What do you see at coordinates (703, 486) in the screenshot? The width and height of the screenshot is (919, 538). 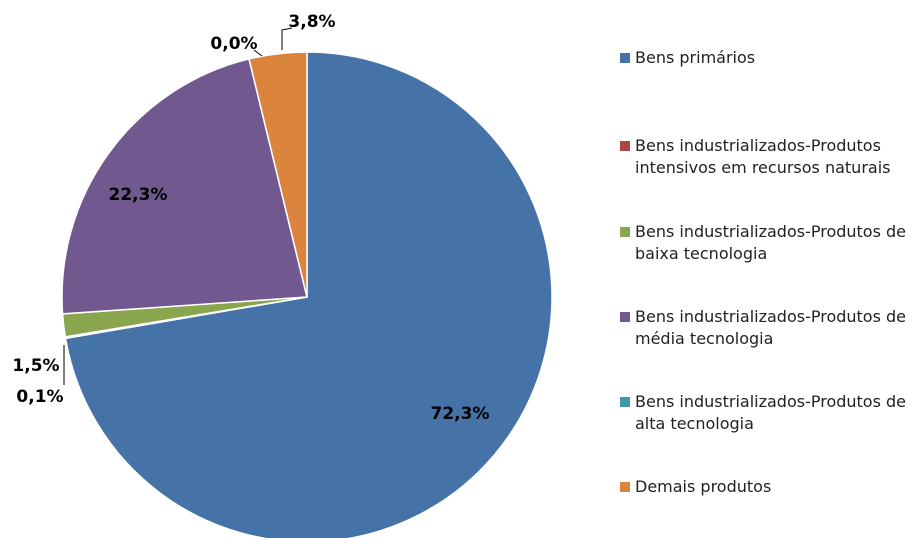 I see `legend-label: Demais produtos` at bounding box center [703, 486].